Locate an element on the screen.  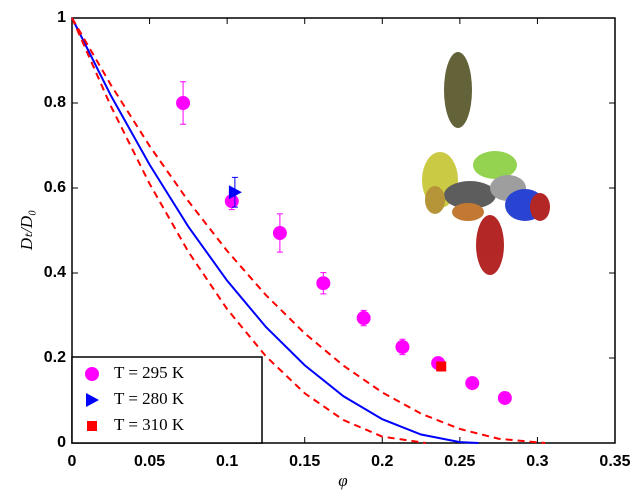
y-axis-label: Dₜ/D₀ is located at coordinates (26, 230).